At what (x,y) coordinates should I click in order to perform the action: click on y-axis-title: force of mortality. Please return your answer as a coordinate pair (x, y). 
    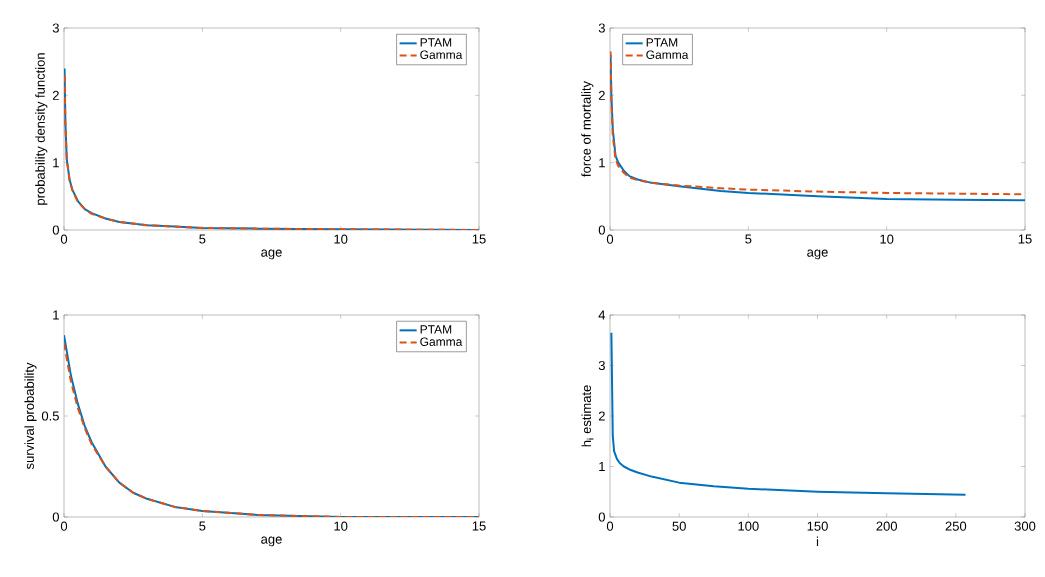
    Looking at the image, I should click on (587, 128).